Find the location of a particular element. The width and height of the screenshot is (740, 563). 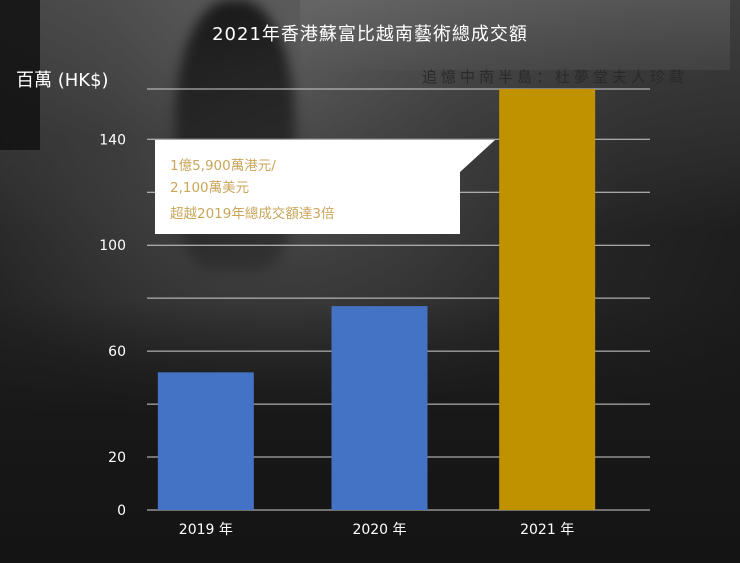

y-tick-label: 20 is located at coordinates (117, 458).